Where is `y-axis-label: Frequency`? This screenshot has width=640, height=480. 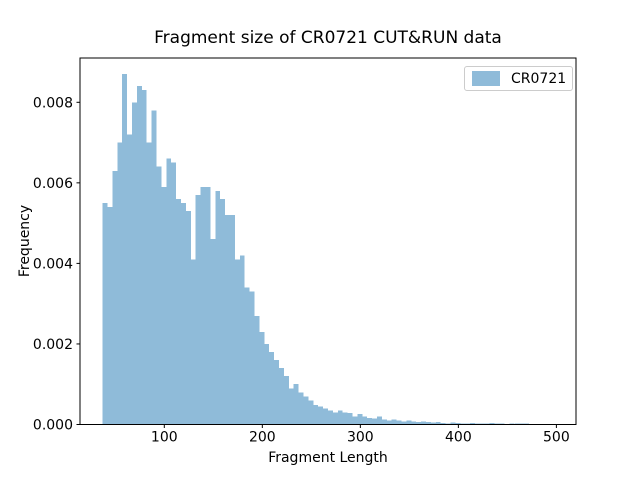
y-axis-label: Frequency is located at coordinates (25, 241).